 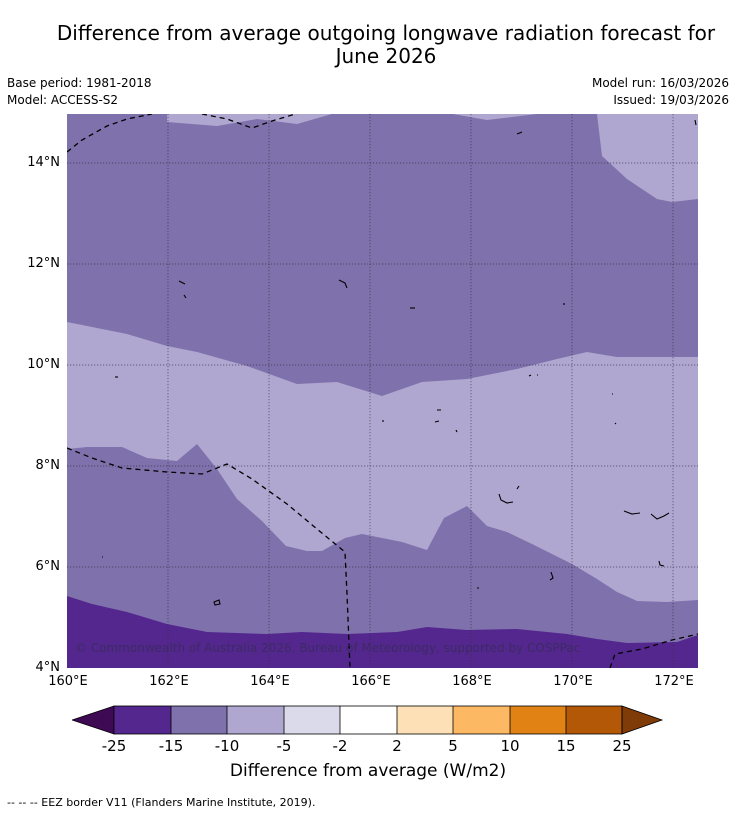 I want to click on lat-label-6n: 6°N, so click(x=48, y=566).